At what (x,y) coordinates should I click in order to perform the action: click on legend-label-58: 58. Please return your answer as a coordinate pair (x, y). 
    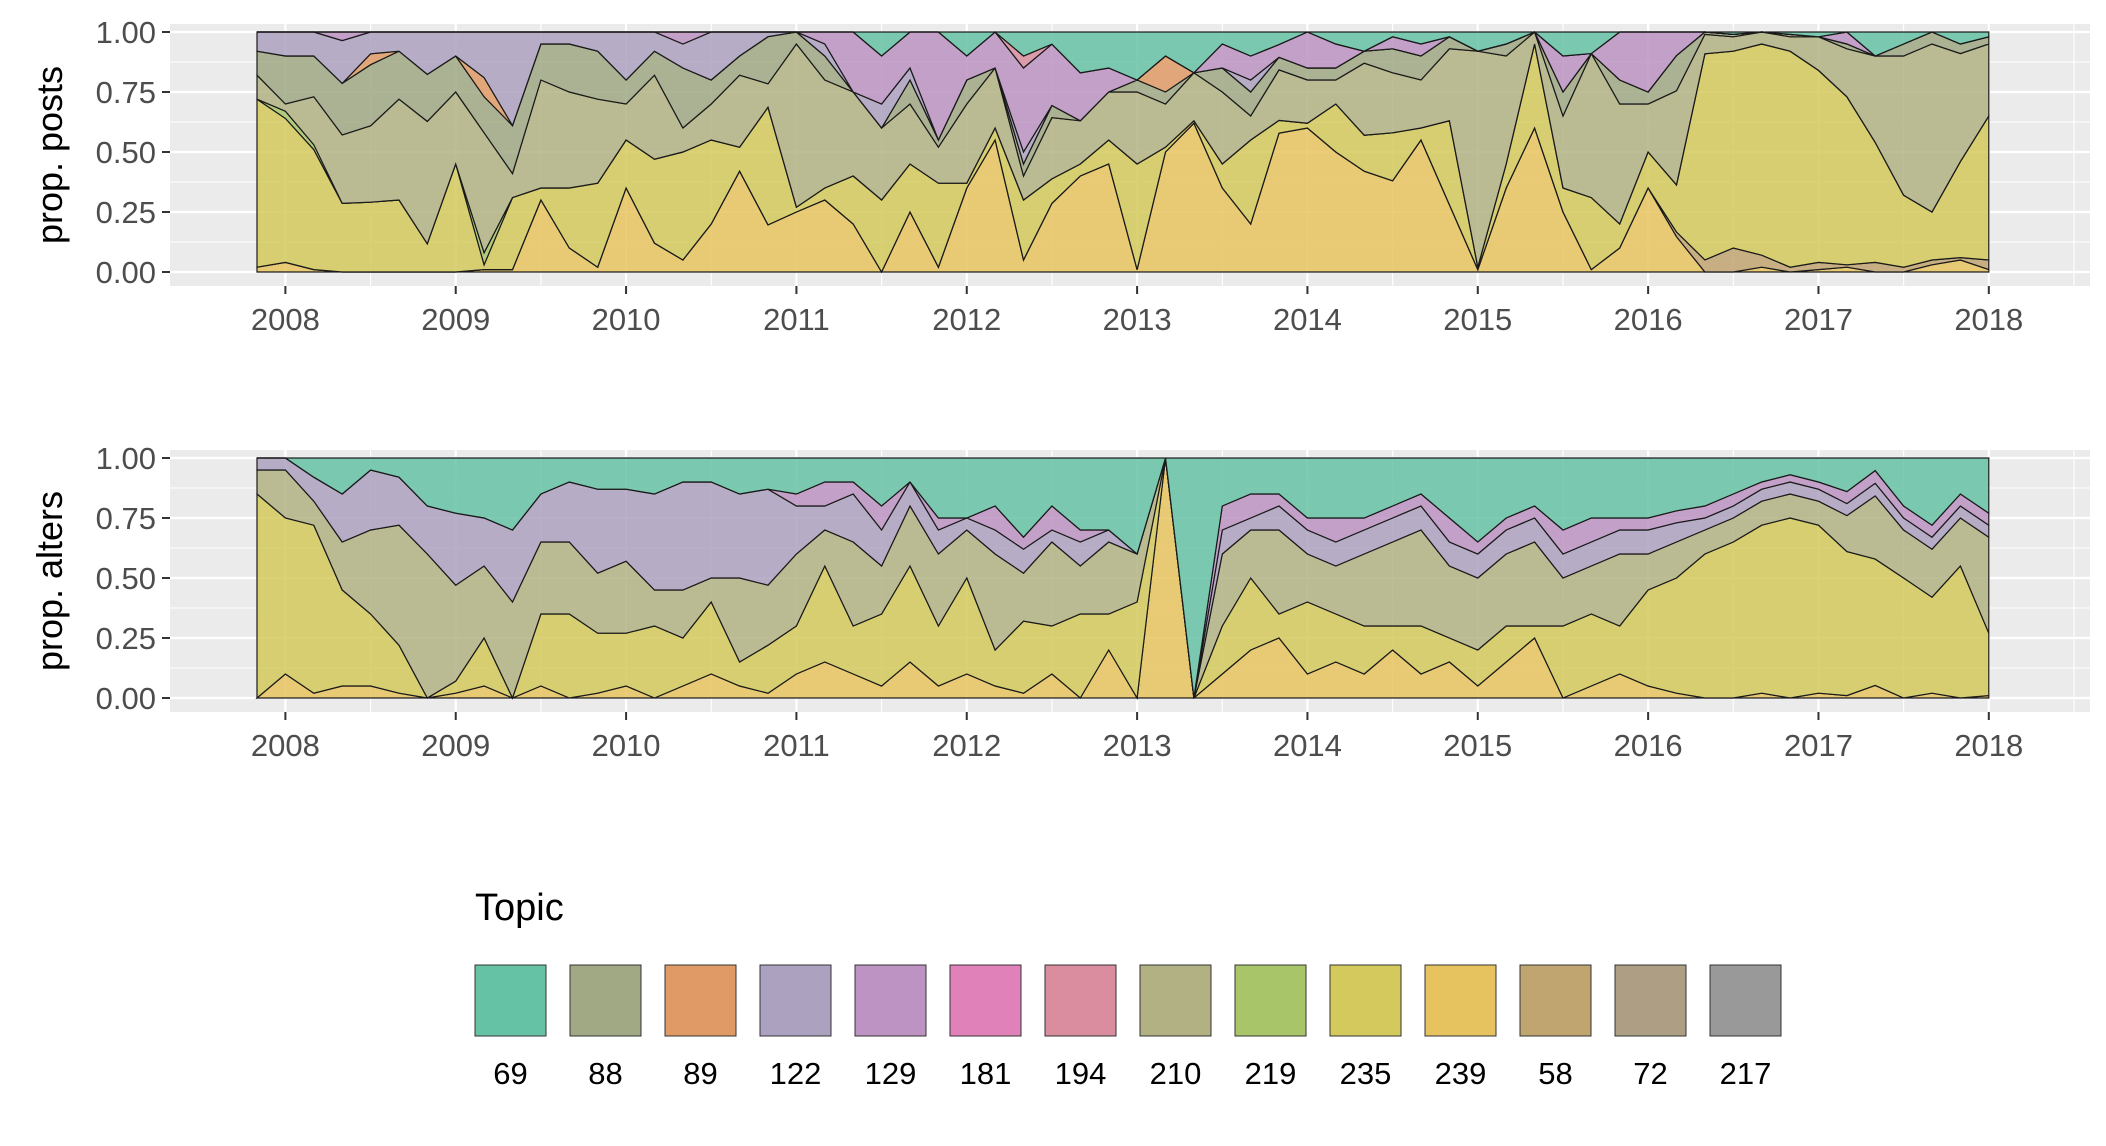
    Looking at the image, I should click on (1555, 1073).